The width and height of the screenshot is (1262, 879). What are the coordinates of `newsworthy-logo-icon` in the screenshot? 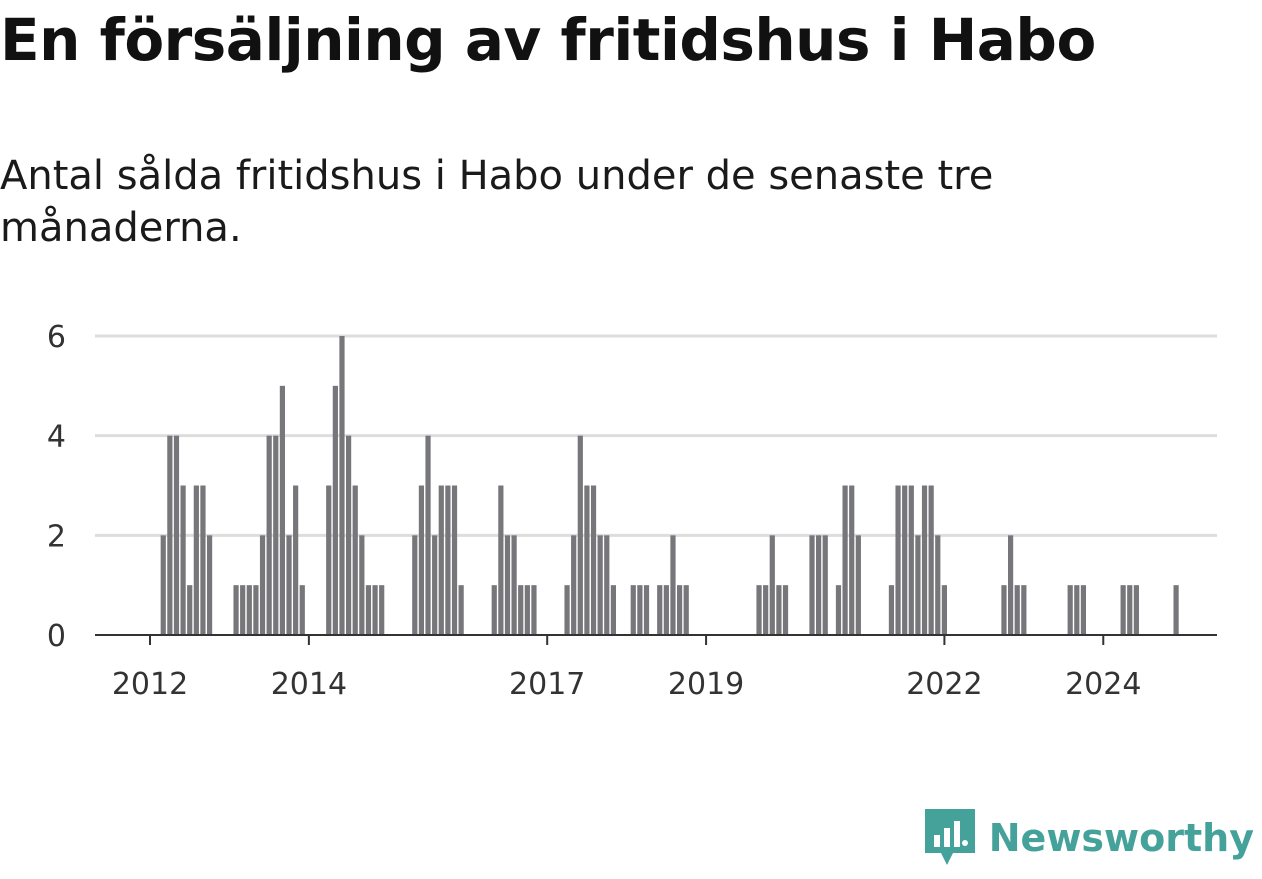 It's located at (949, 837).